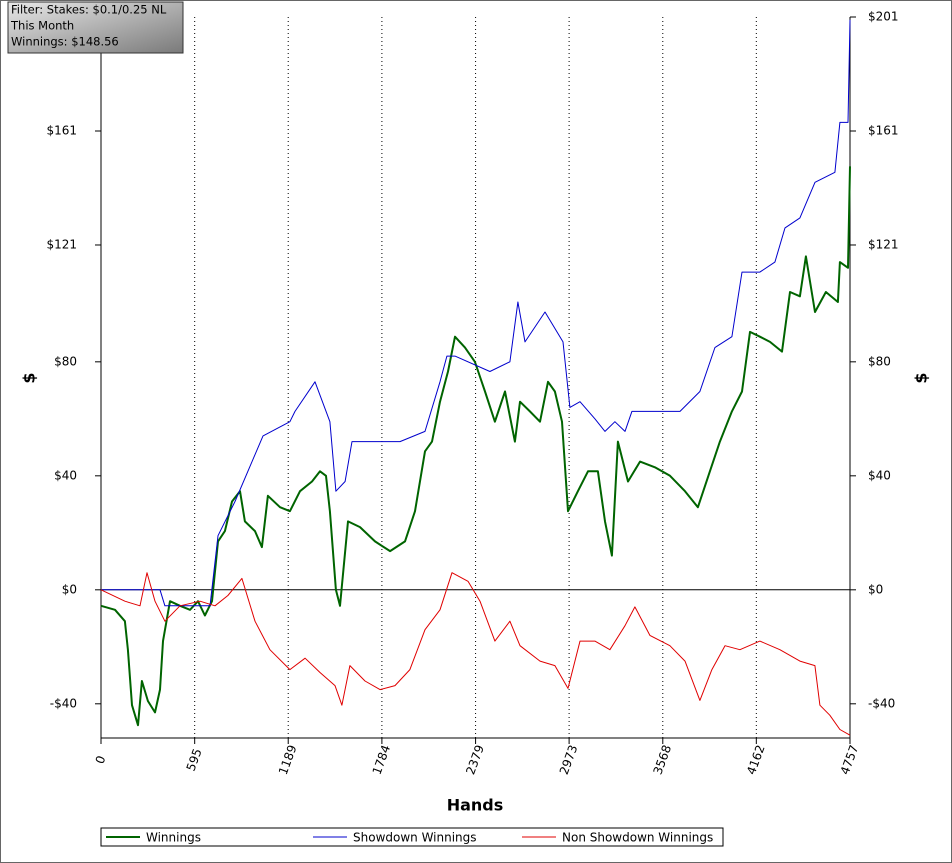 This screenshot has width=952, height=863. Describe the element at coordinates (65, 361) in the screenshot. I see `y-tick-label: $80` at that location.